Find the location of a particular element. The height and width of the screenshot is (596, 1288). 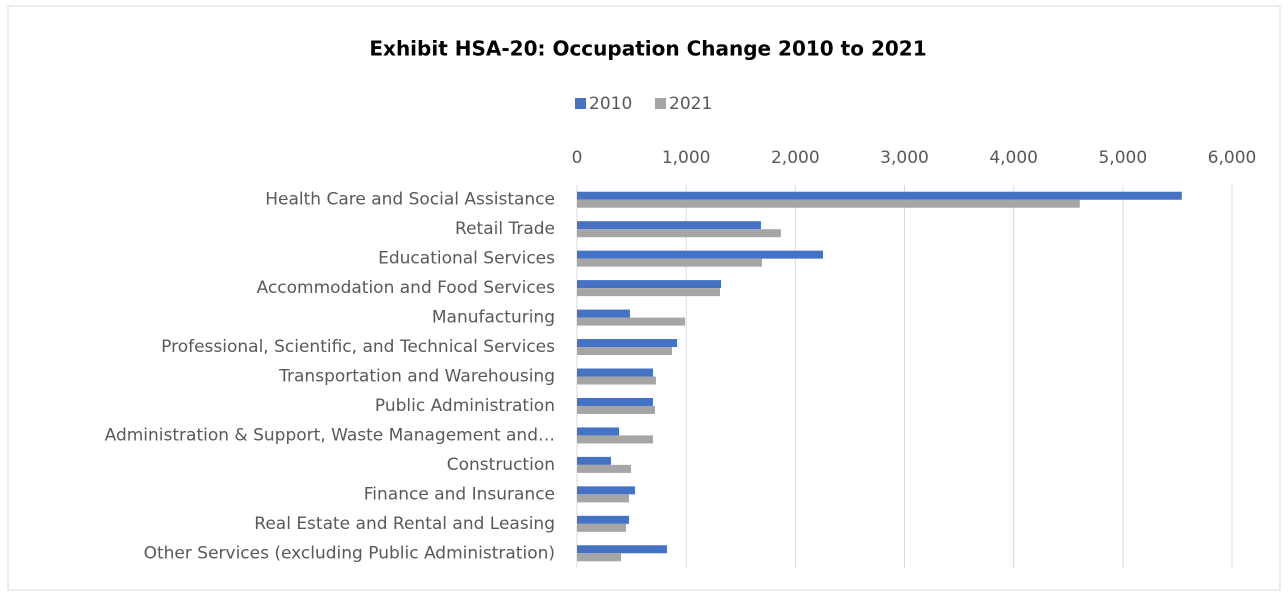

x-tick-label: 2,000 is located at coordinates (795, 158).